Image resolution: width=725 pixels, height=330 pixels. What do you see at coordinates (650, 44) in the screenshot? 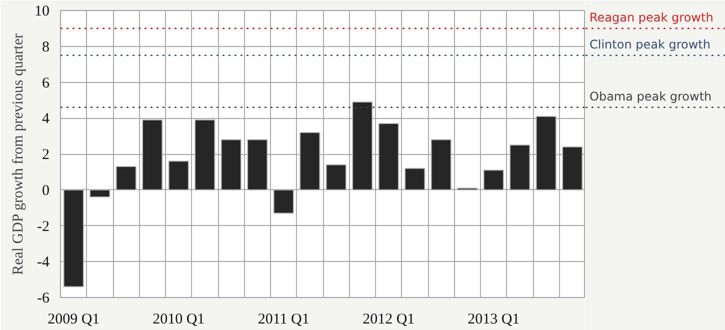
I see `ref-line-label: Clinton peak growth` at bounding box center [650, 44].